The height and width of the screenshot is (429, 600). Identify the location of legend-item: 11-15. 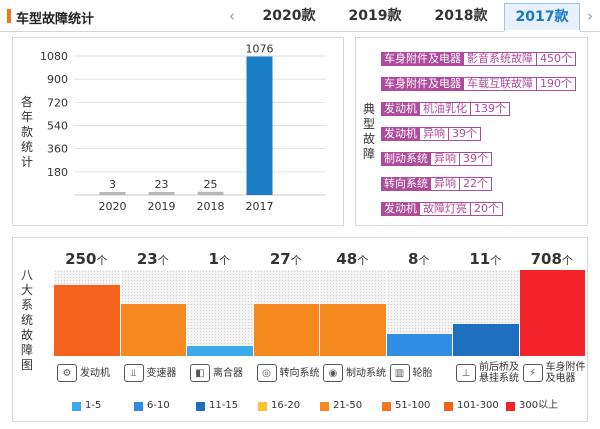
(217, 406).